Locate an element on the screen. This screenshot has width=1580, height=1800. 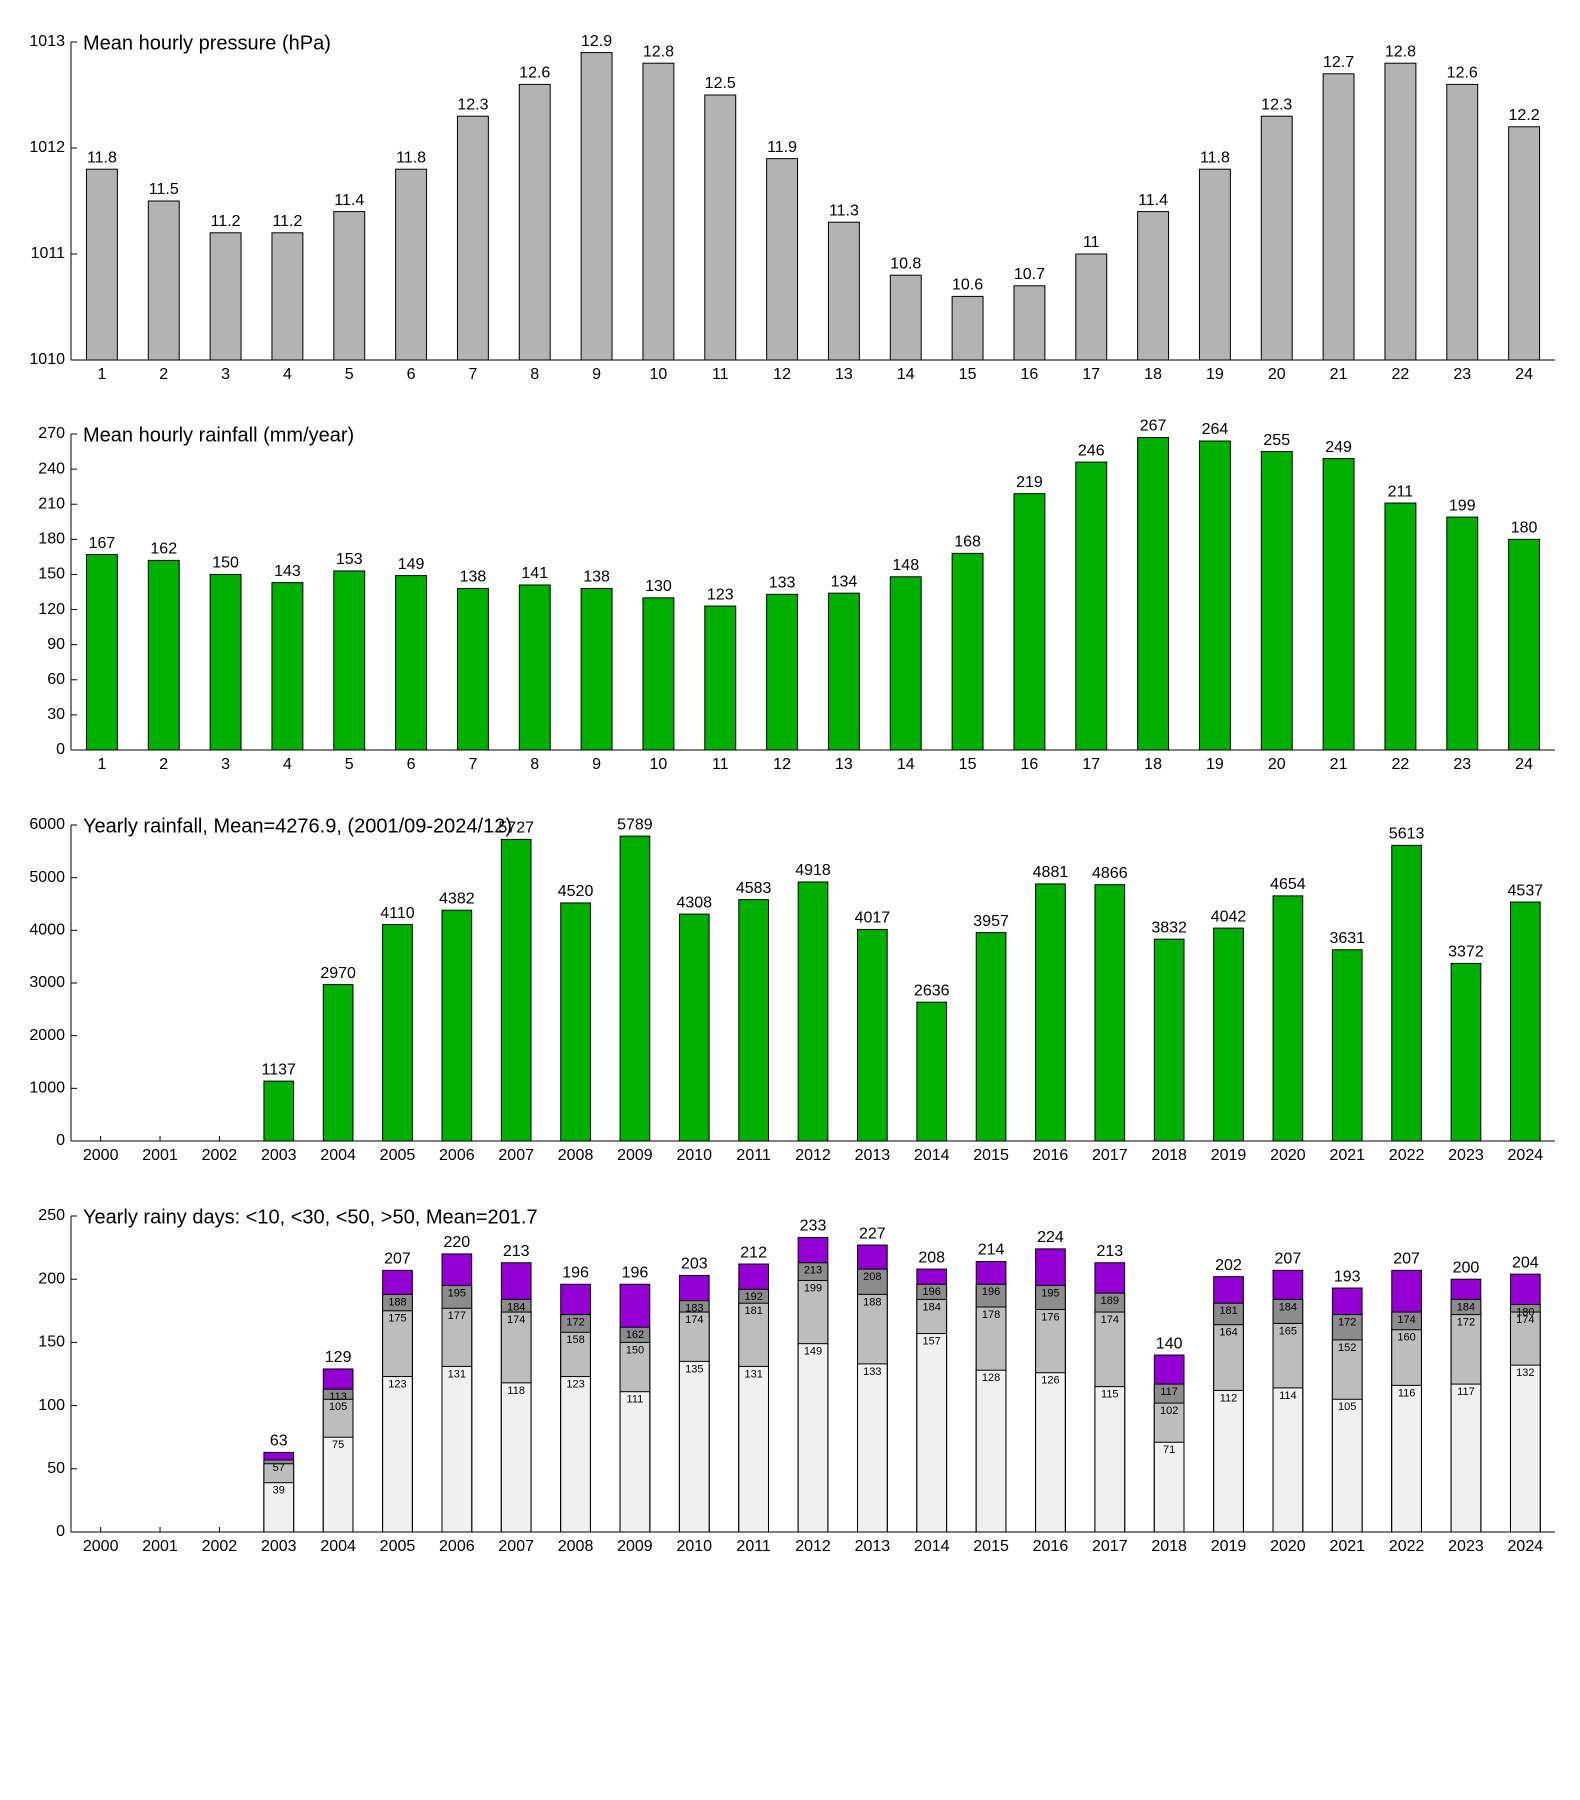
value-label: 2970 is located at coordinates (338, 973).